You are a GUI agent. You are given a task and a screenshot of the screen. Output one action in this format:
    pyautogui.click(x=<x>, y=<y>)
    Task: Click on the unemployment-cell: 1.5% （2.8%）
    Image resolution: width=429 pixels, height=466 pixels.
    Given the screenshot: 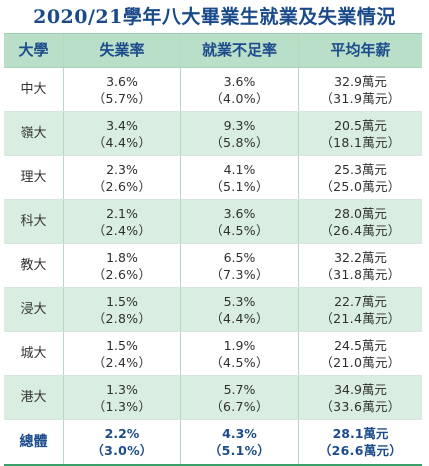 What is the action you would take?
    pyautogui.click(x=122, y=309)
    